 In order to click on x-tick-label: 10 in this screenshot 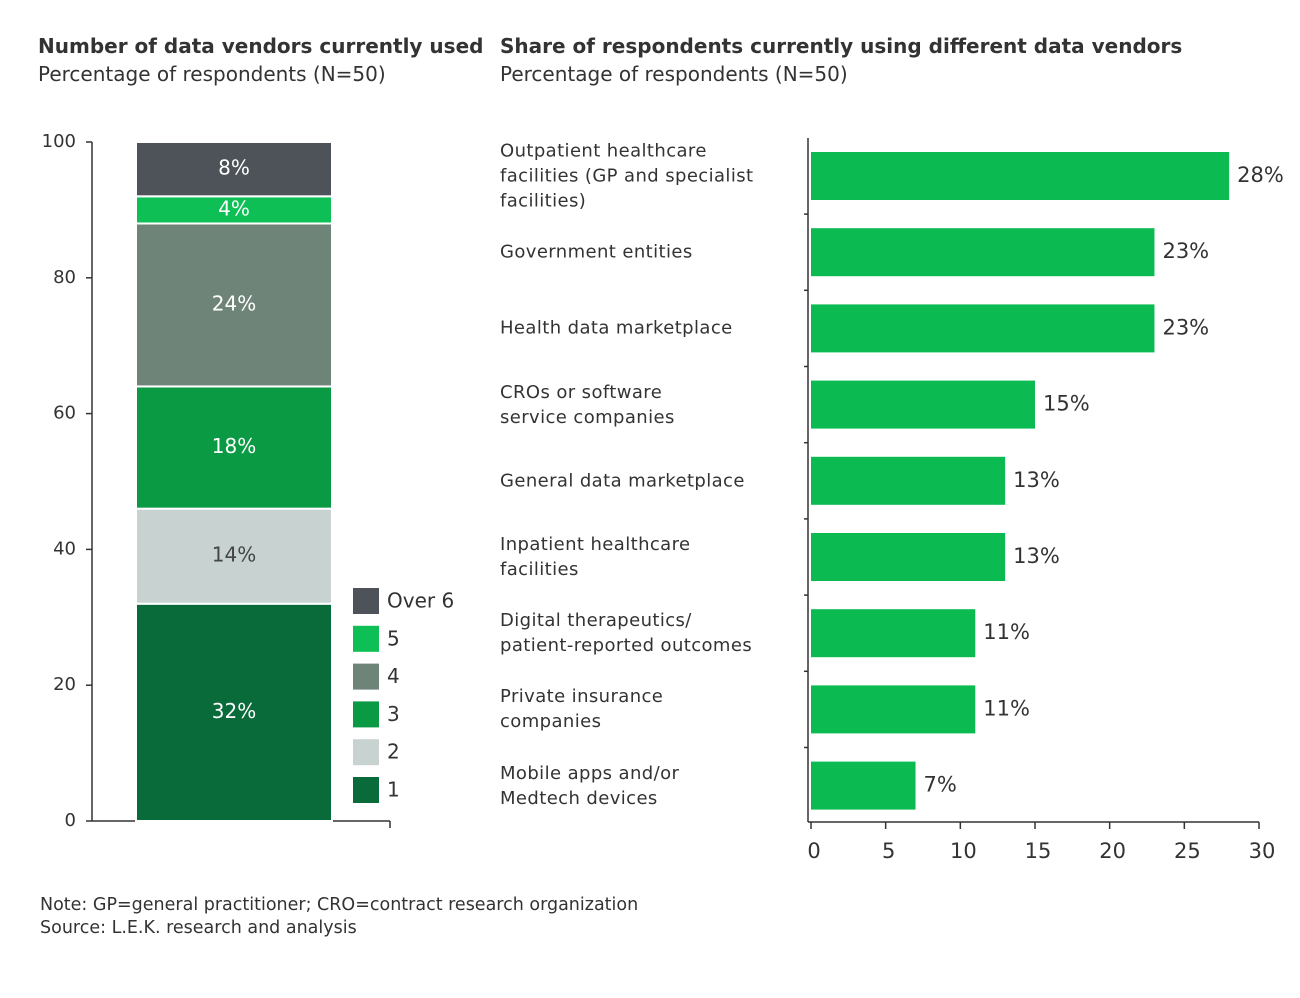, I will do `click(963, 851)`.